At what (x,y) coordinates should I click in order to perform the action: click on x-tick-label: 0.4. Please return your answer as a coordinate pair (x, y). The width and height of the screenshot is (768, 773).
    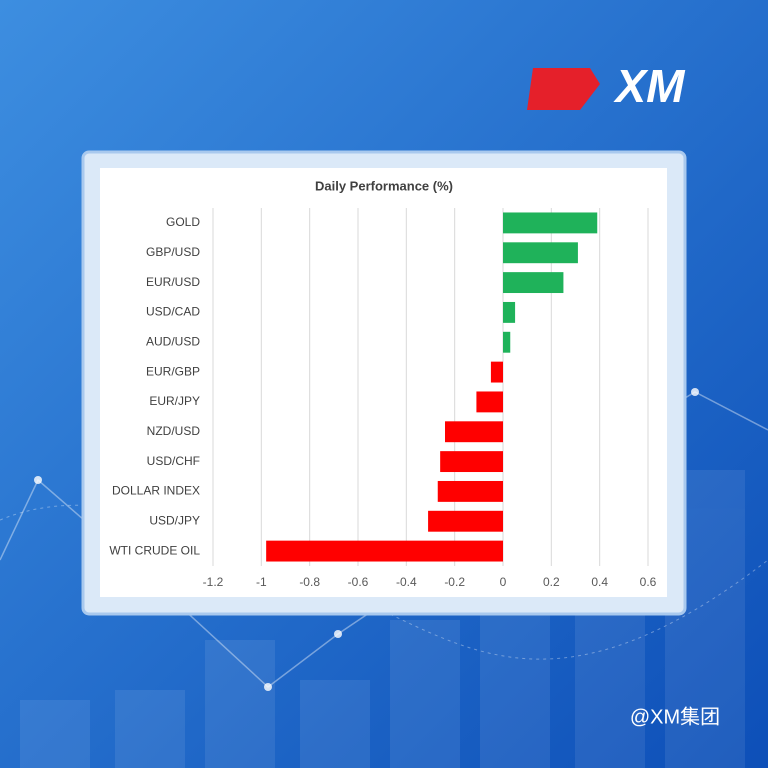
    Looking at the image, I should click on (599, 582).